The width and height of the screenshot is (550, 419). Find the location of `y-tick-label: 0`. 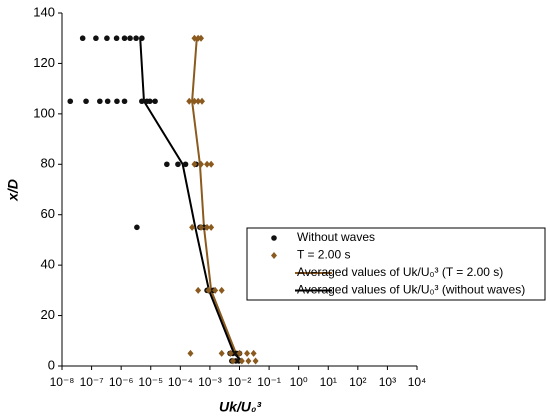

y-tick-label: 0 is located at coordinates (51, 364).